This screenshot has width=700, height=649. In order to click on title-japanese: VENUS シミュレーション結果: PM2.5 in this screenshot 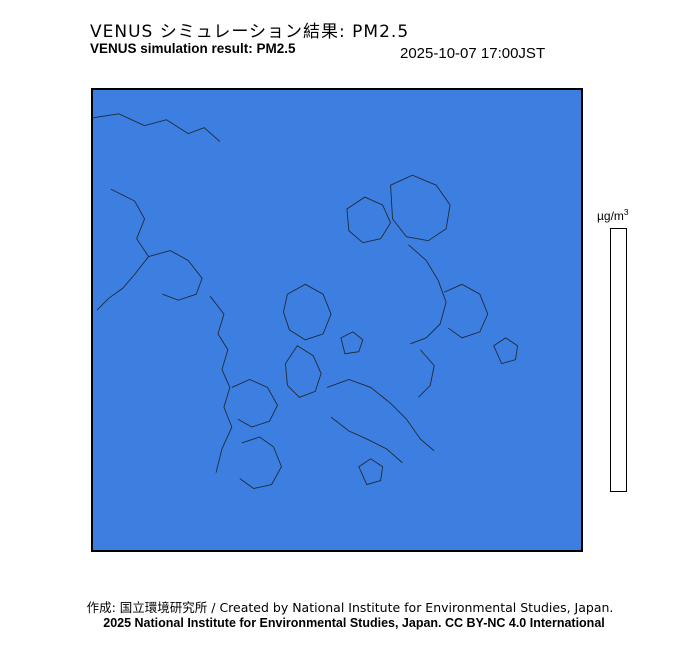, I will do `click(250, 32)`.